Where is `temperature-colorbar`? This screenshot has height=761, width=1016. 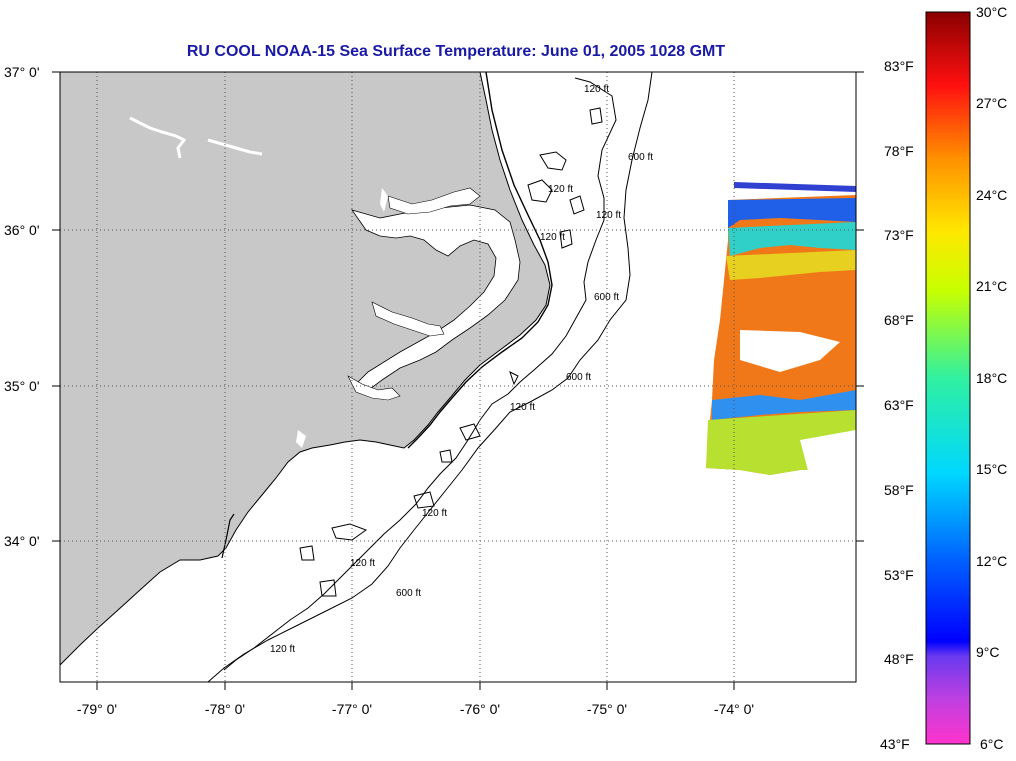
temperature-colorbar is located at coordinates (948, 378).